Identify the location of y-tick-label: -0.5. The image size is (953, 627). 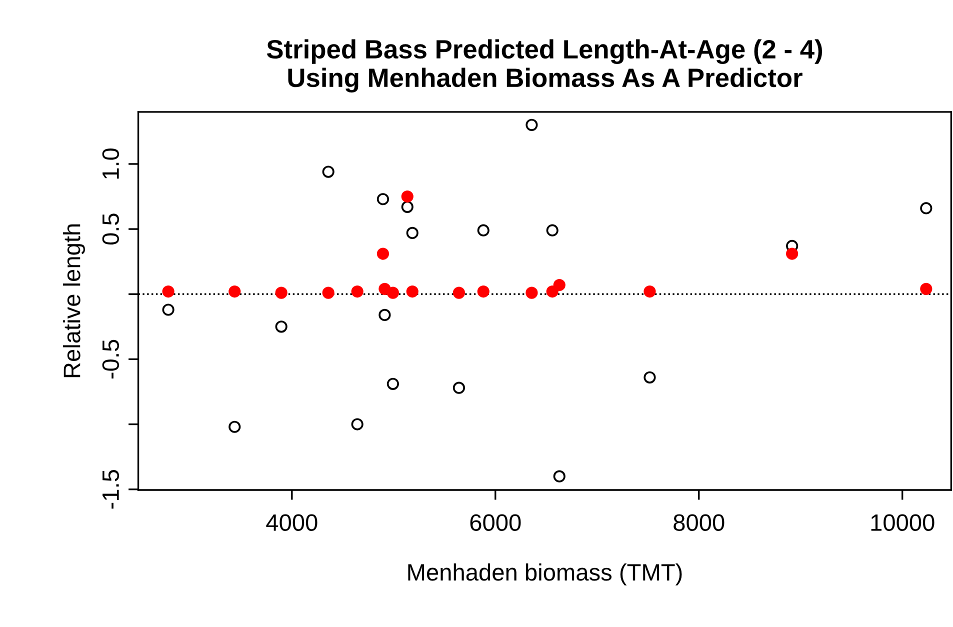
(111, 359).